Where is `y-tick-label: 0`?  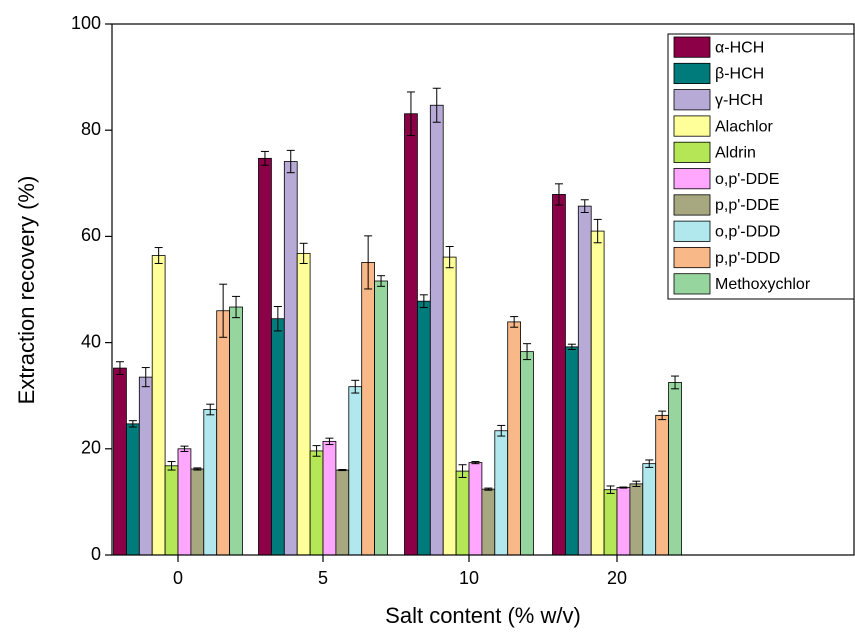 y-tick-label: 0 is located at coordinates (96, 554).